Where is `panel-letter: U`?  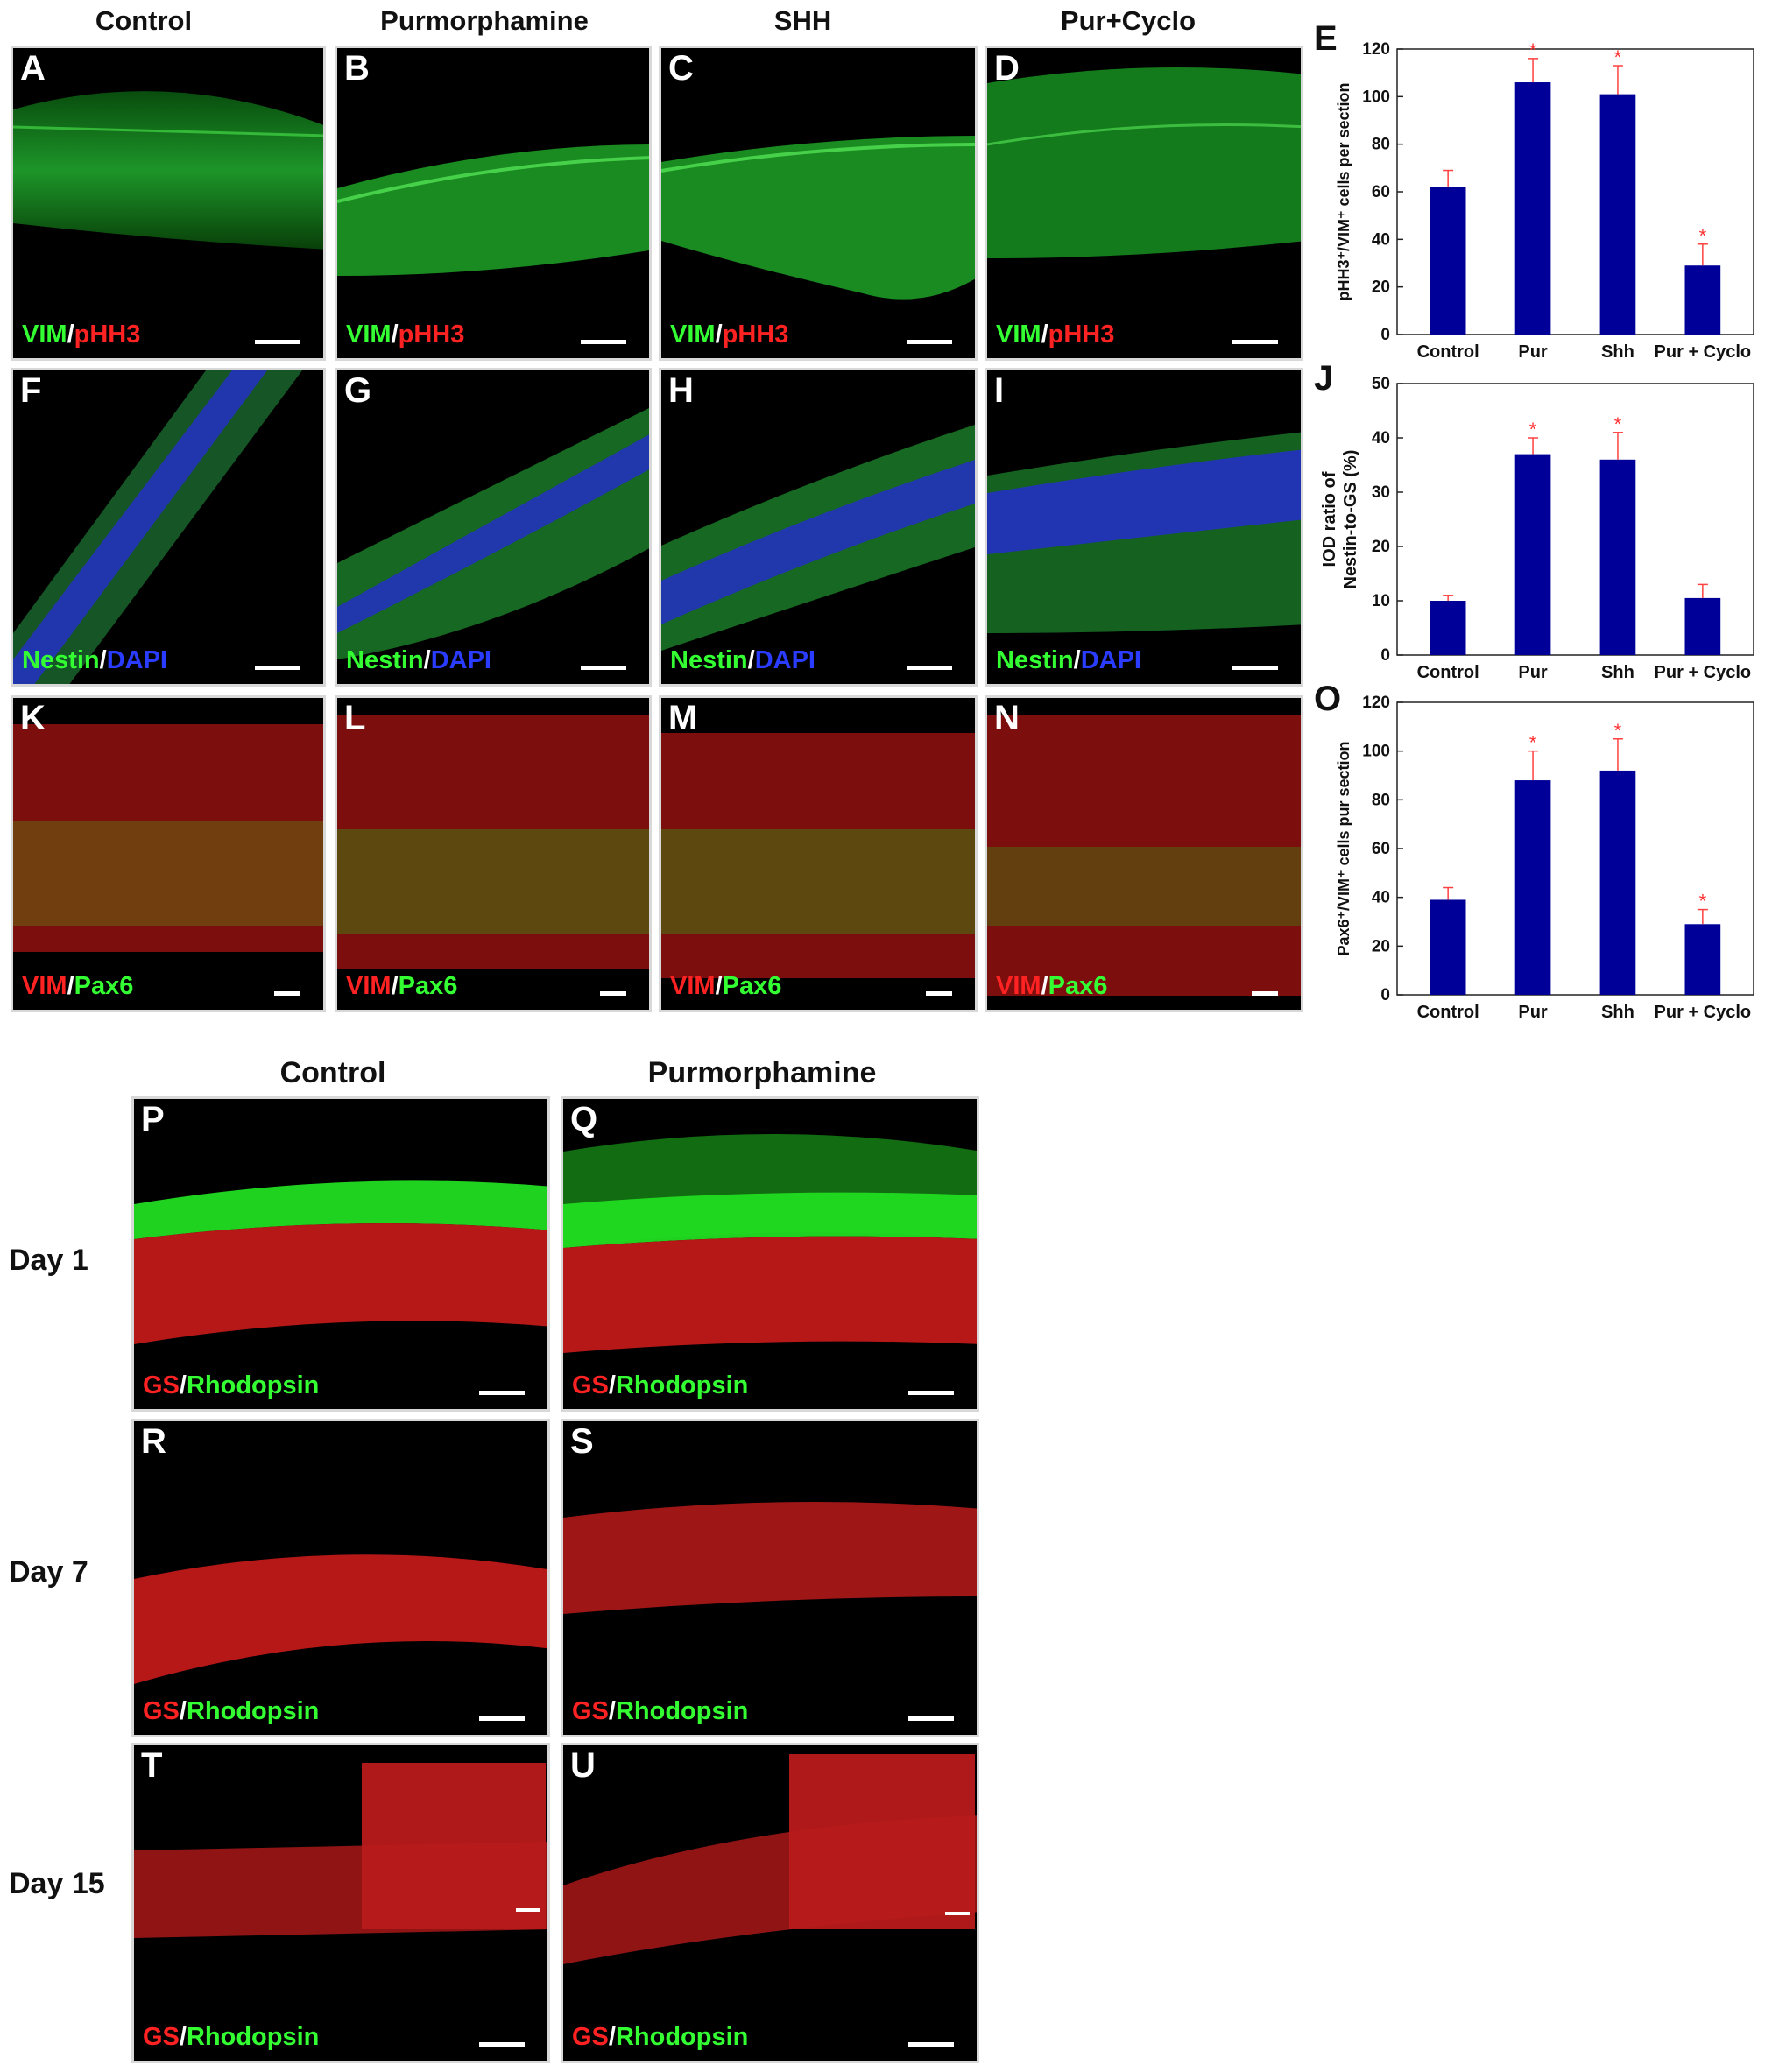
panel-letter: U is located at coordinates (583, 1766).